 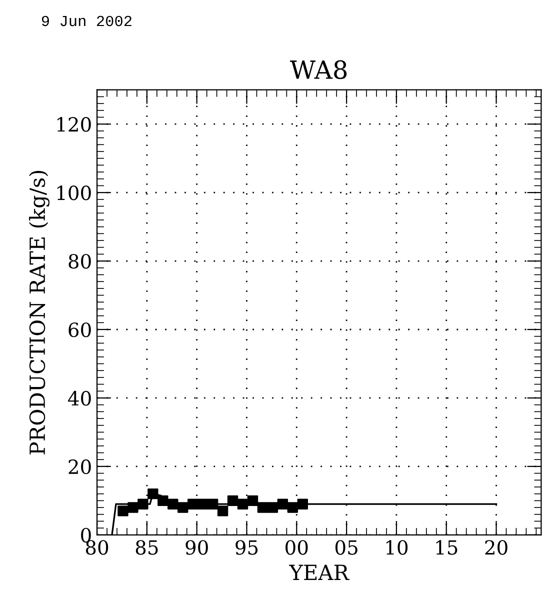 I want to click on y-tick-label: 40, so click(x=79, y=398).